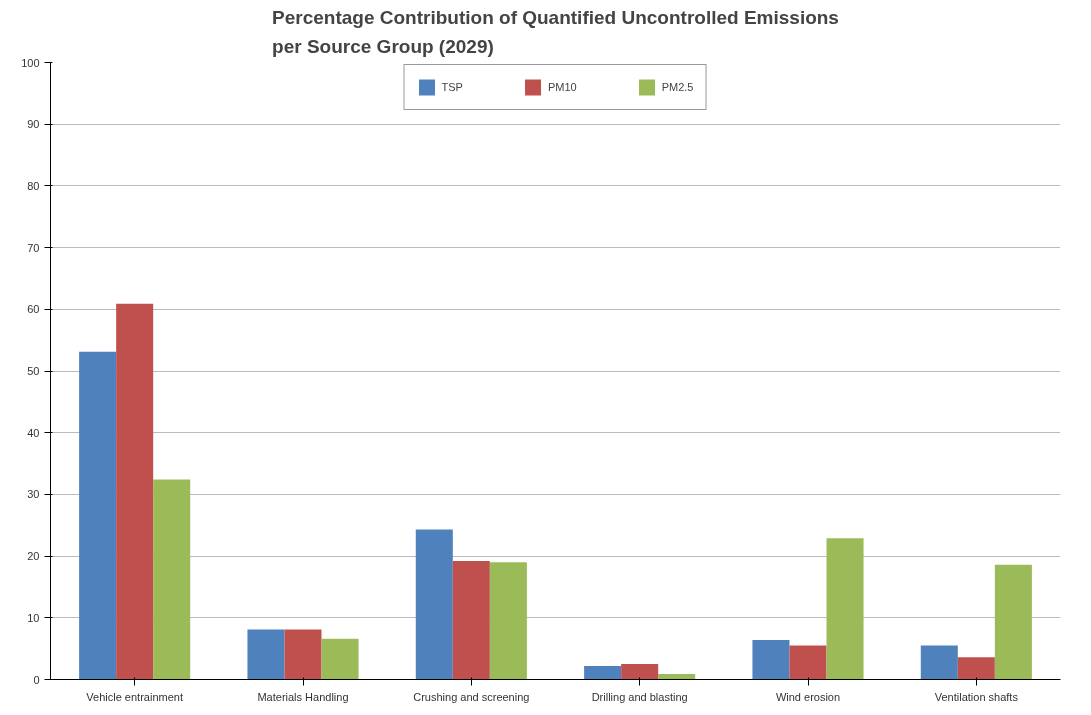  What do you see at coordinates (33, 617) in the screenshot?
I see `y-tick-label: 10` at bounding box center [33, 617].